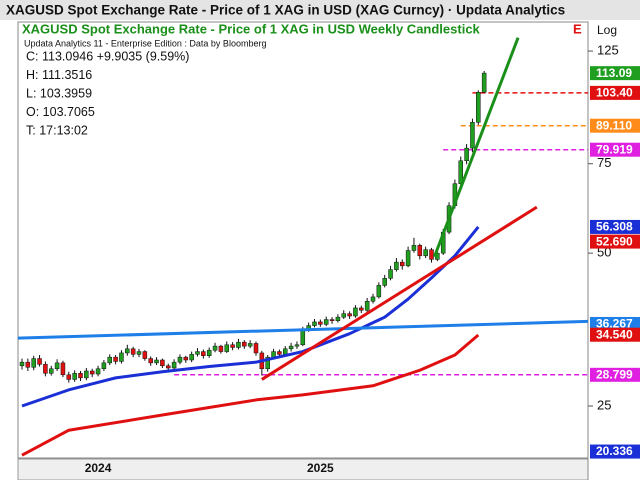 This screenshot has height=480, width=640. I want to click on info-line: H: 111.3516, so click(59, 75).